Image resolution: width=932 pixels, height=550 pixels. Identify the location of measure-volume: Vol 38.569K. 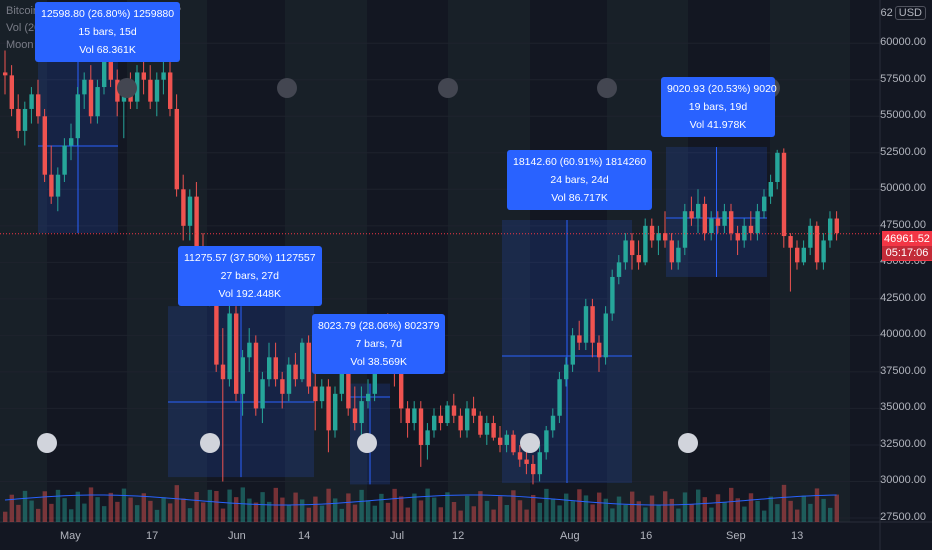
(379, 362).